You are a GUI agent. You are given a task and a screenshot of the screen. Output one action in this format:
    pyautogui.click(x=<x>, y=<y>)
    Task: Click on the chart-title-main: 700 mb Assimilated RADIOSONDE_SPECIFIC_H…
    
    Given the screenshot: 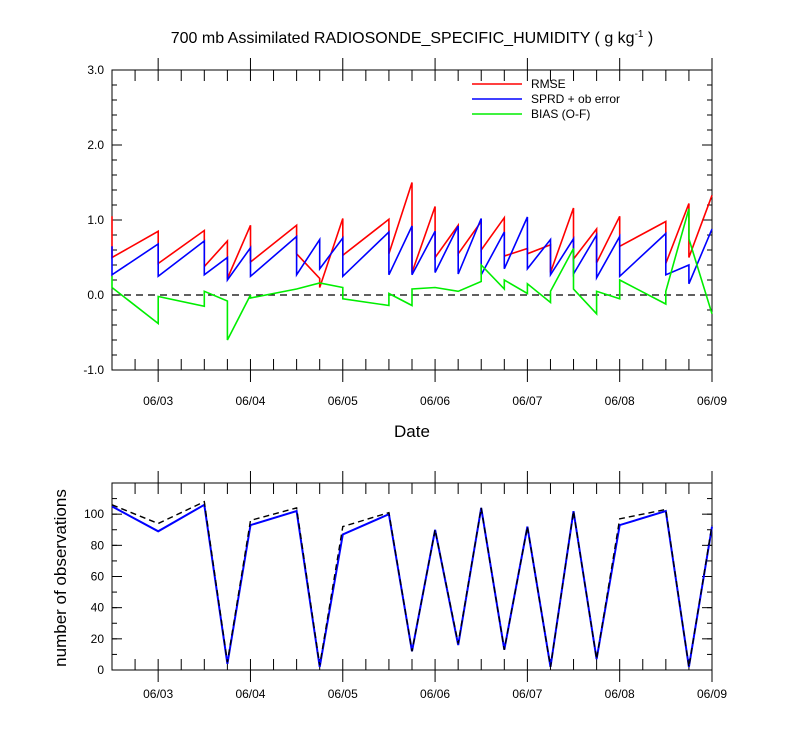 What is the action you would take?
    pyautogui.click(x=403, y=38)
    